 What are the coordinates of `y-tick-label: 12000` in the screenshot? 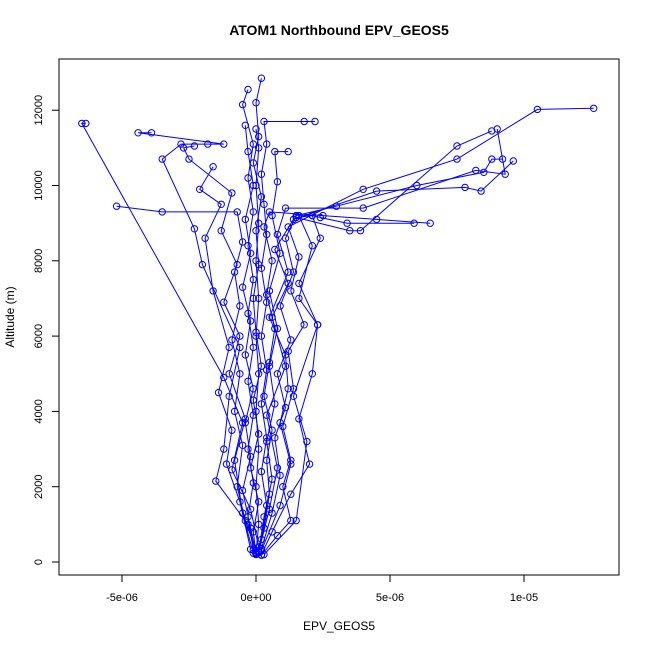 It's located at (39, 110).